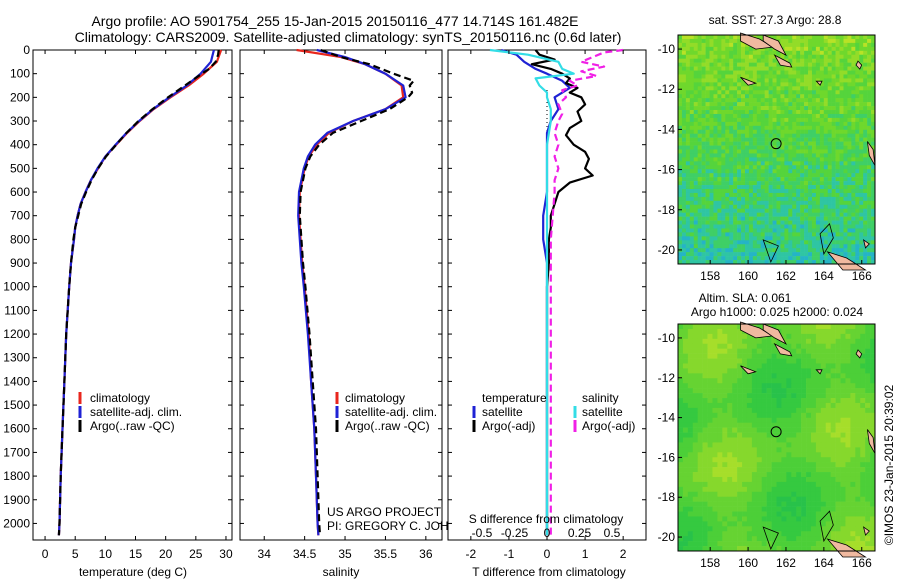 This screenshot has width=900, height=580. Describe the element at coordinates (226, 554) in the screenshot. I see `x-tick-label: 30` at that location.